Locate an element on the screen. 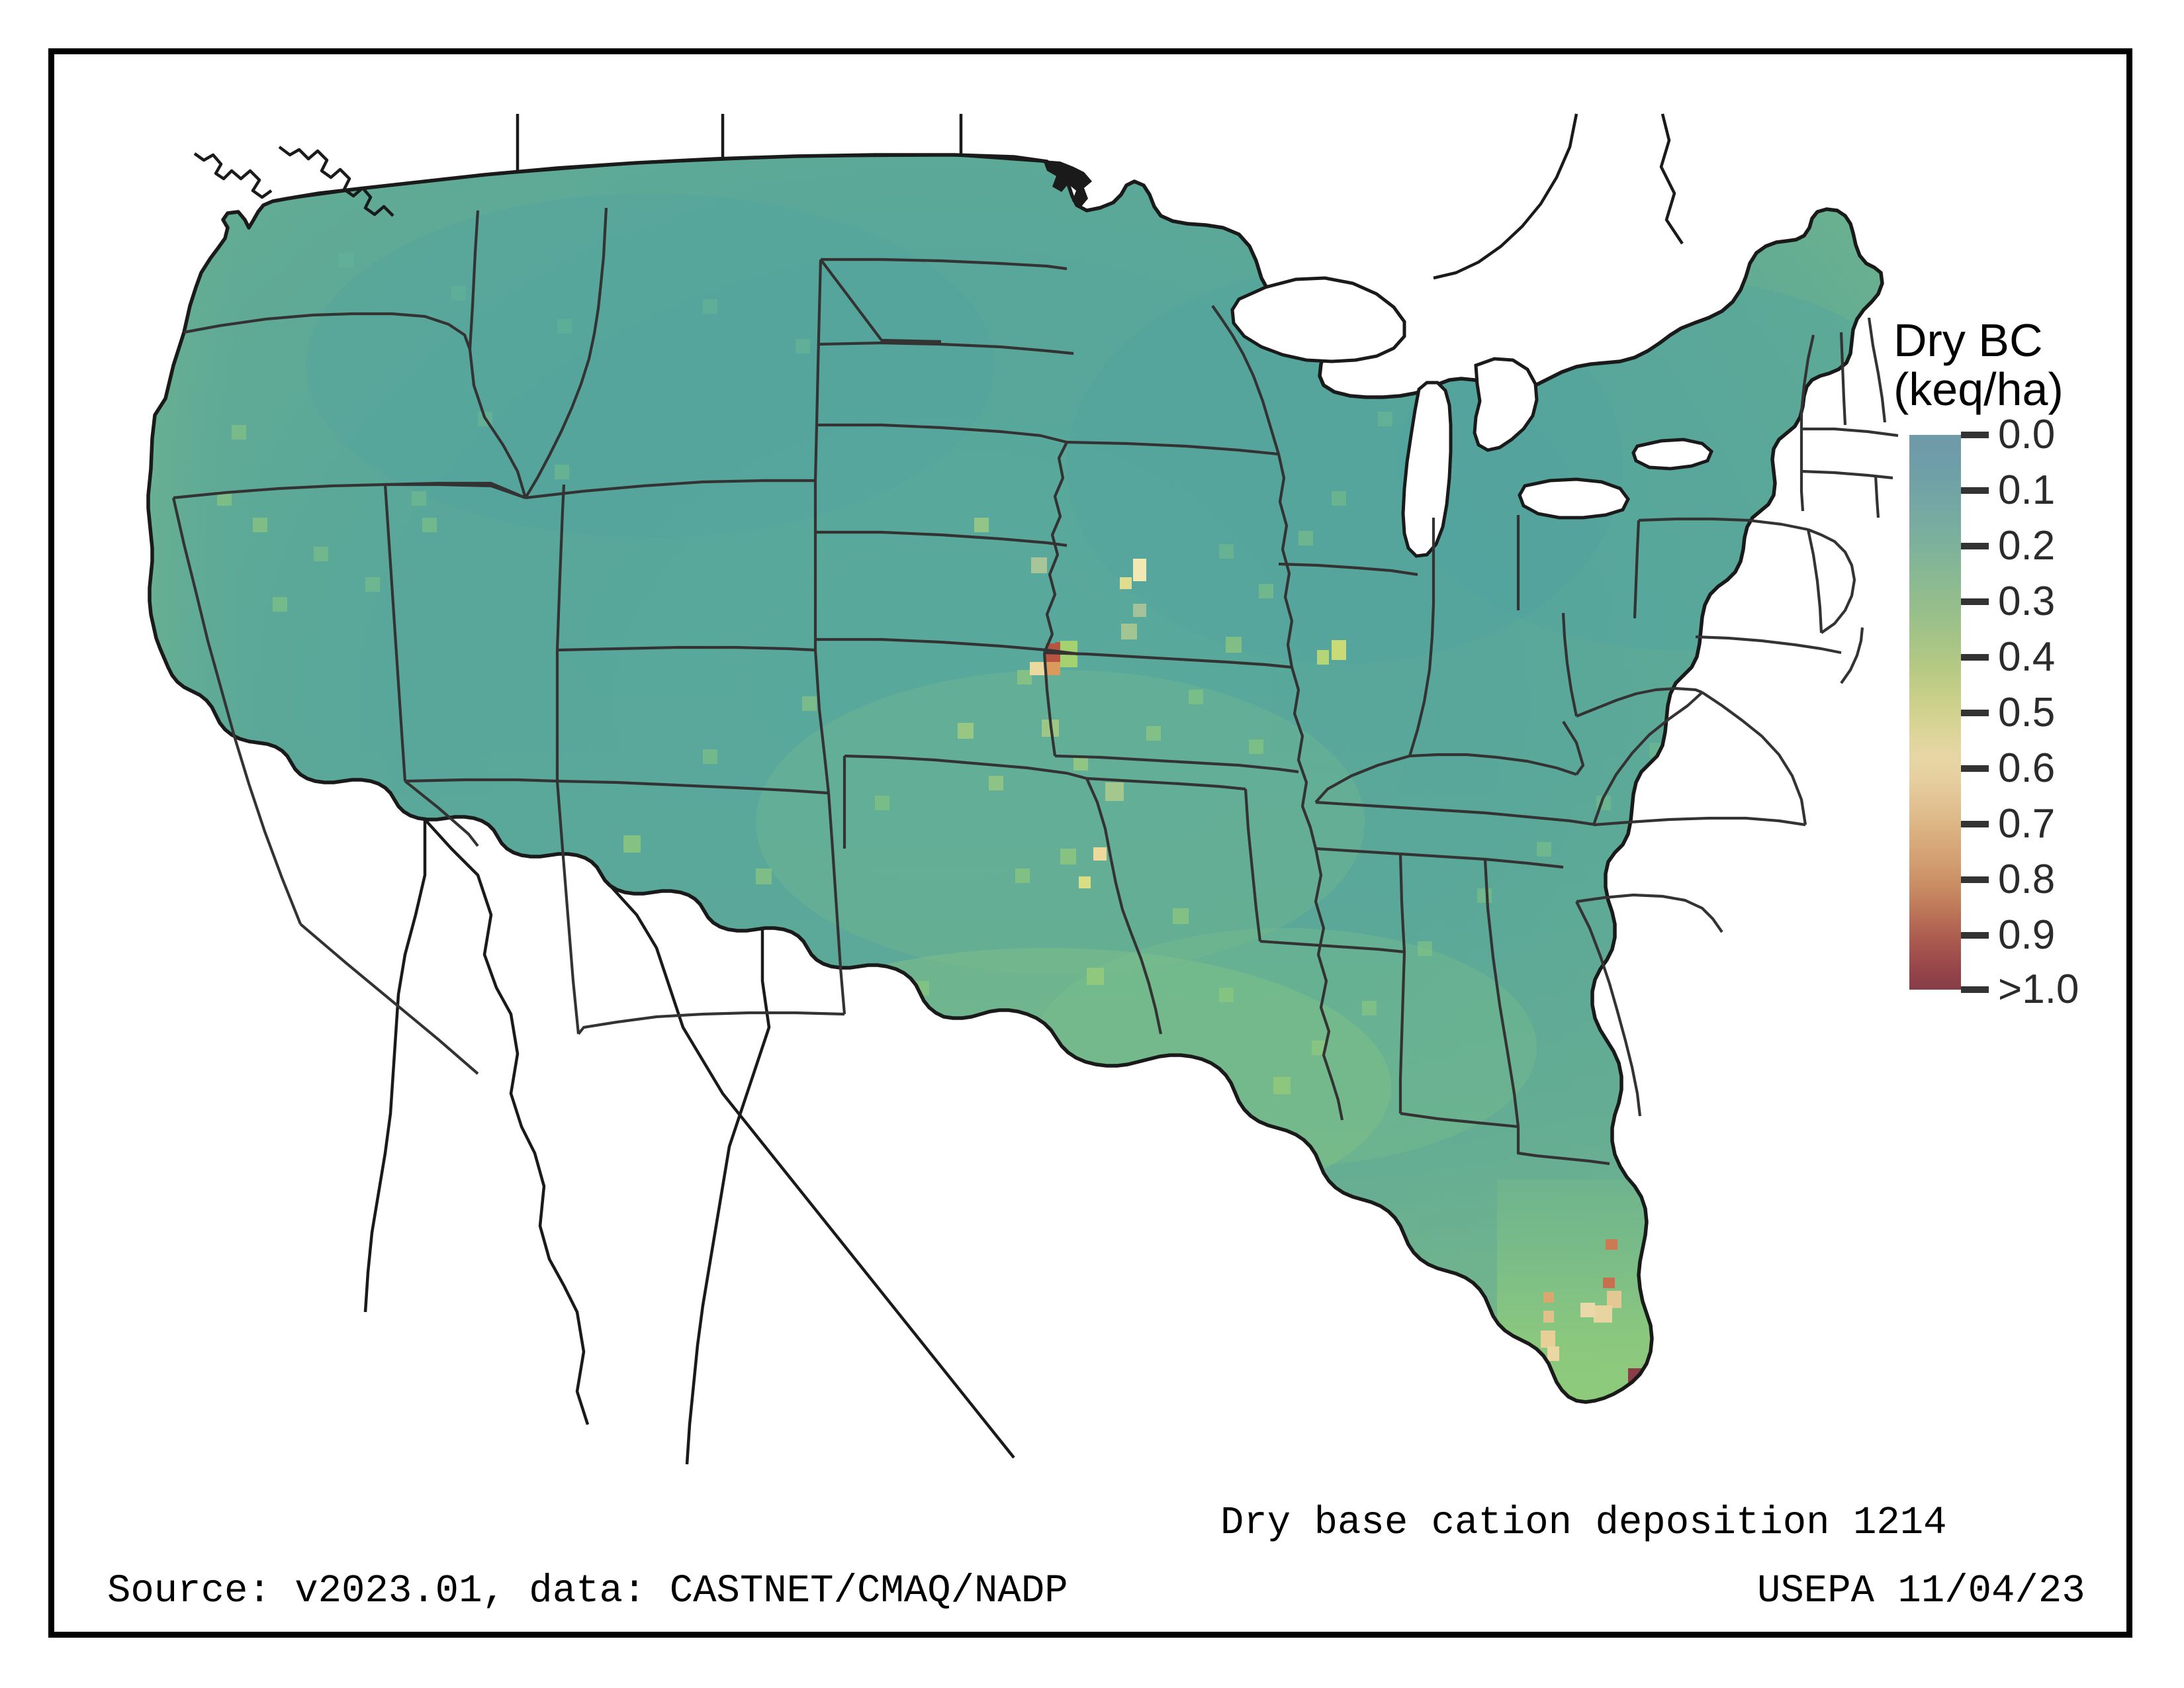 This screenshot has width=2184, height=1688. colorbar: Dry BC (keq/ha) 0.0 0.1 0.2 0.3 0.4 0.5 is located at coordinates (2003, 663).